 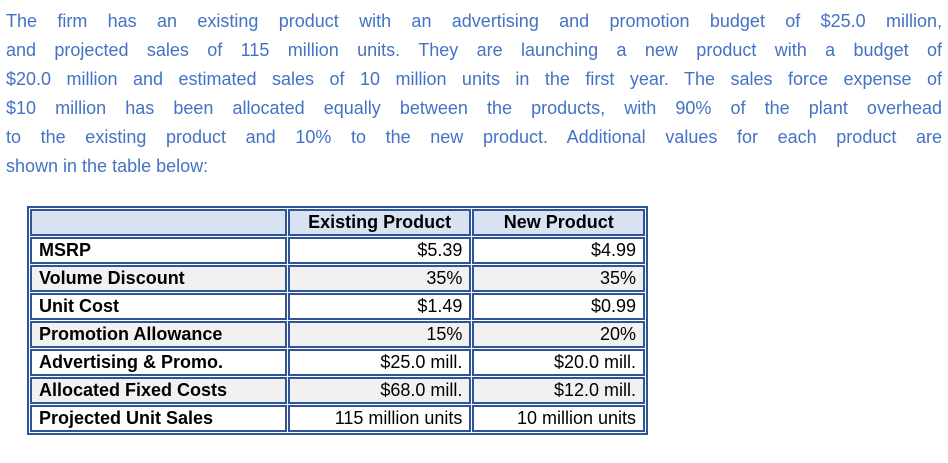 What do you see at coordinates (158, 334) in the screenshot?
I see `row-label-promotion-allowance: Promotion Allowance` at bounding box center [158, 334].